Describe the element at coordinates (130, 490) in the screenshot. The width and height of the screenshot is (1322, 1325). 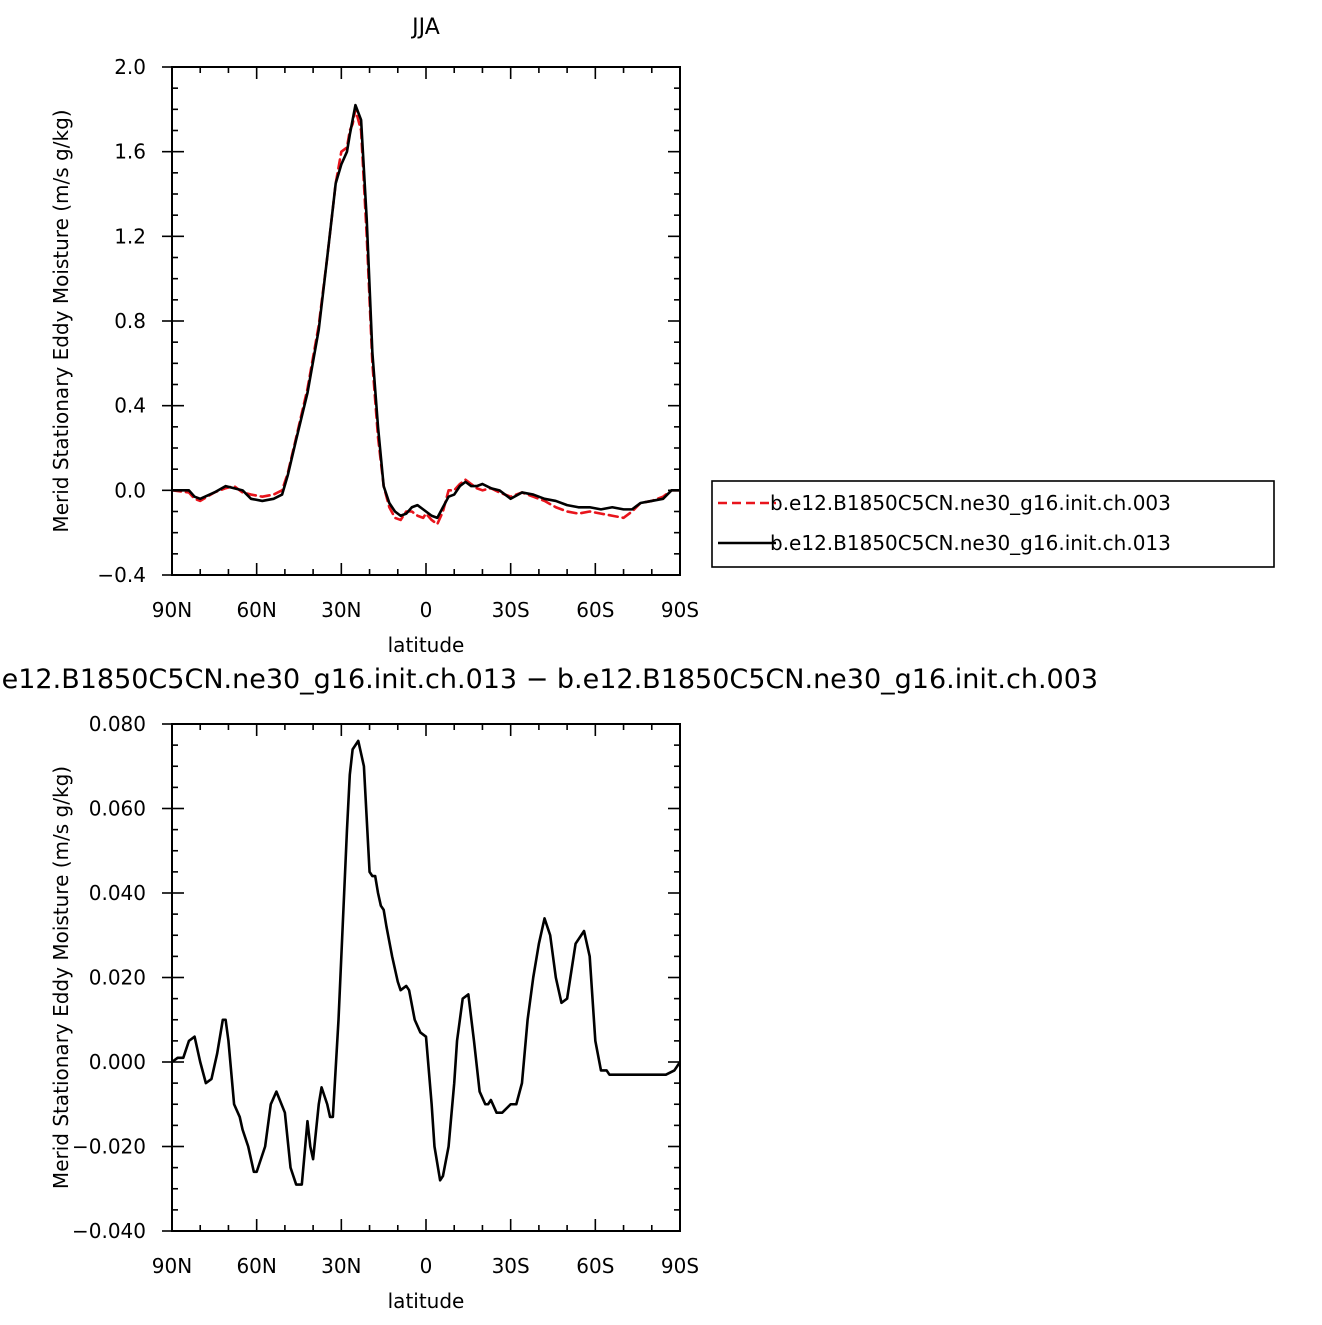
I see `y-tick-label: 0.0` at that location.